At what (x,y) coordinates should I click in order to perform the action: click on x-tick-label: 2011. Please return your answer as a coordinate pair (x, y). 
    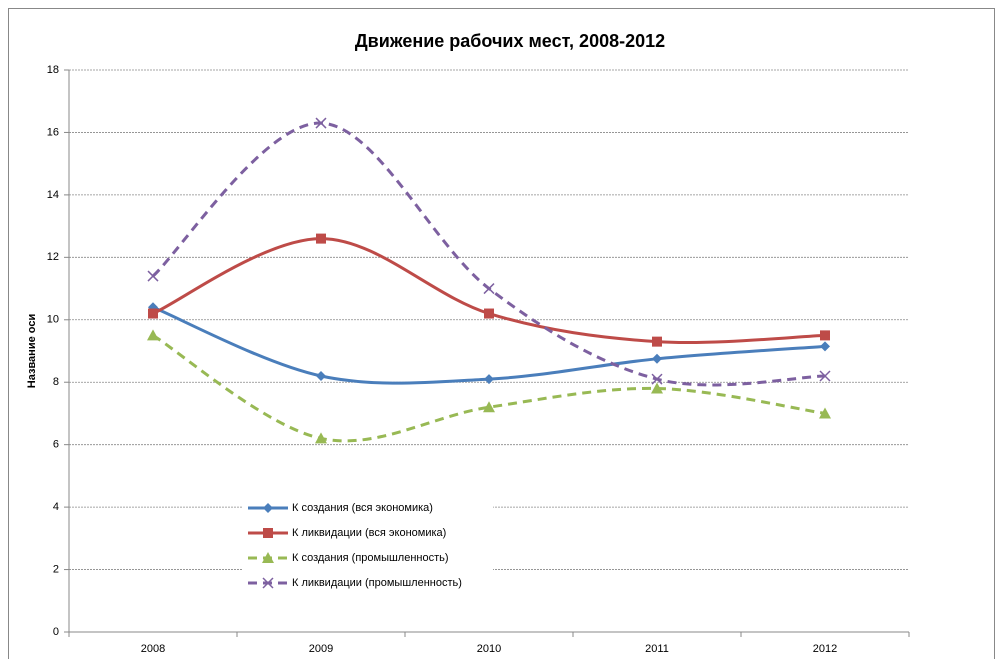
    Looking at the image, I should click on (657, 649).